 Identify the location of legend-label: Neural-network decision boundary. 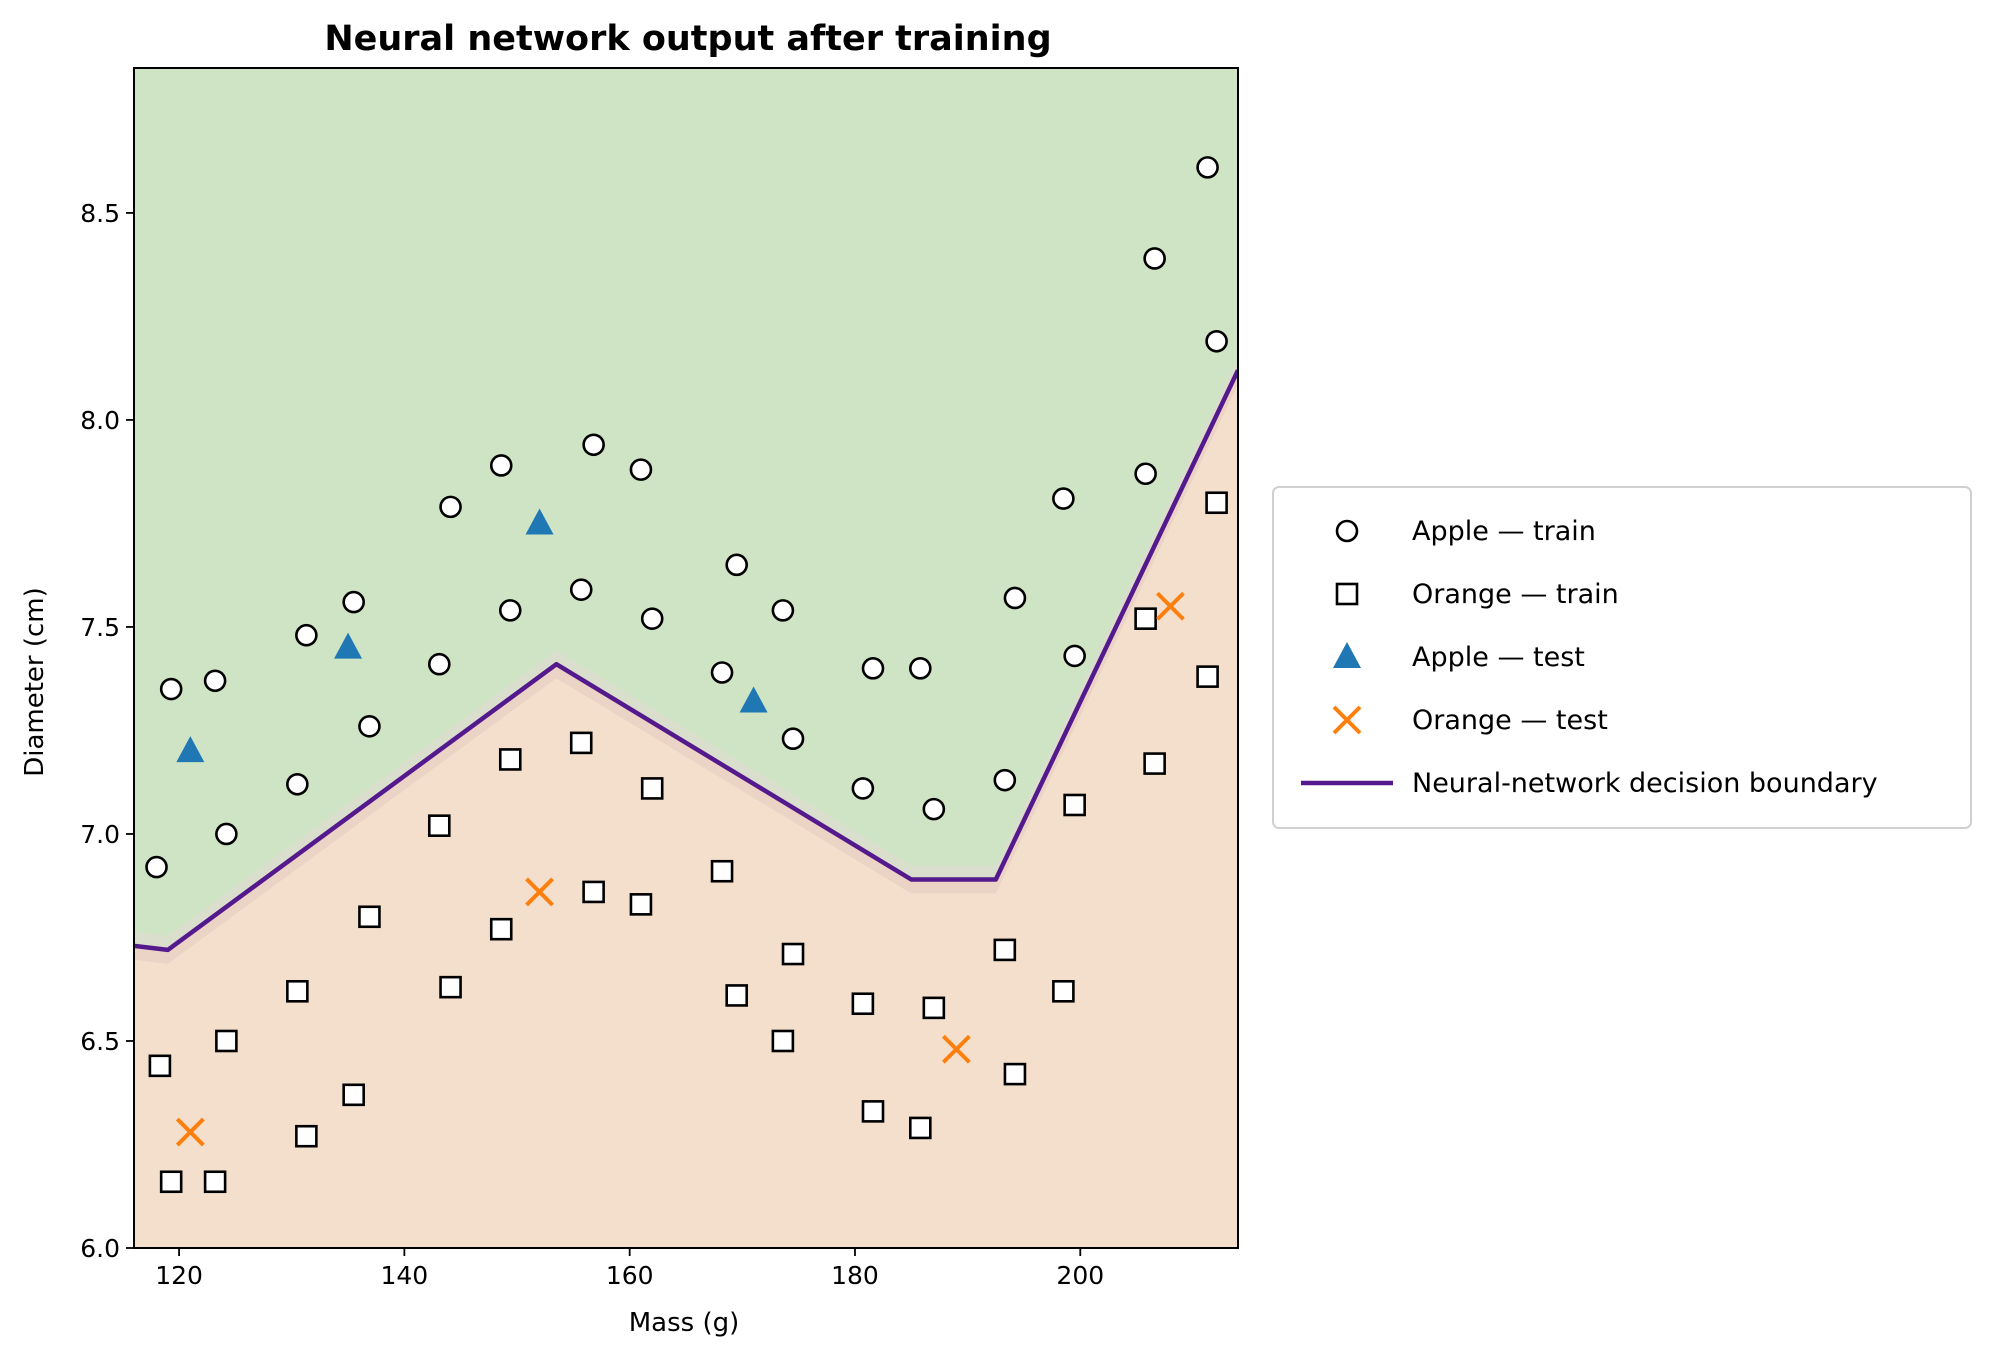
(1645, 783).